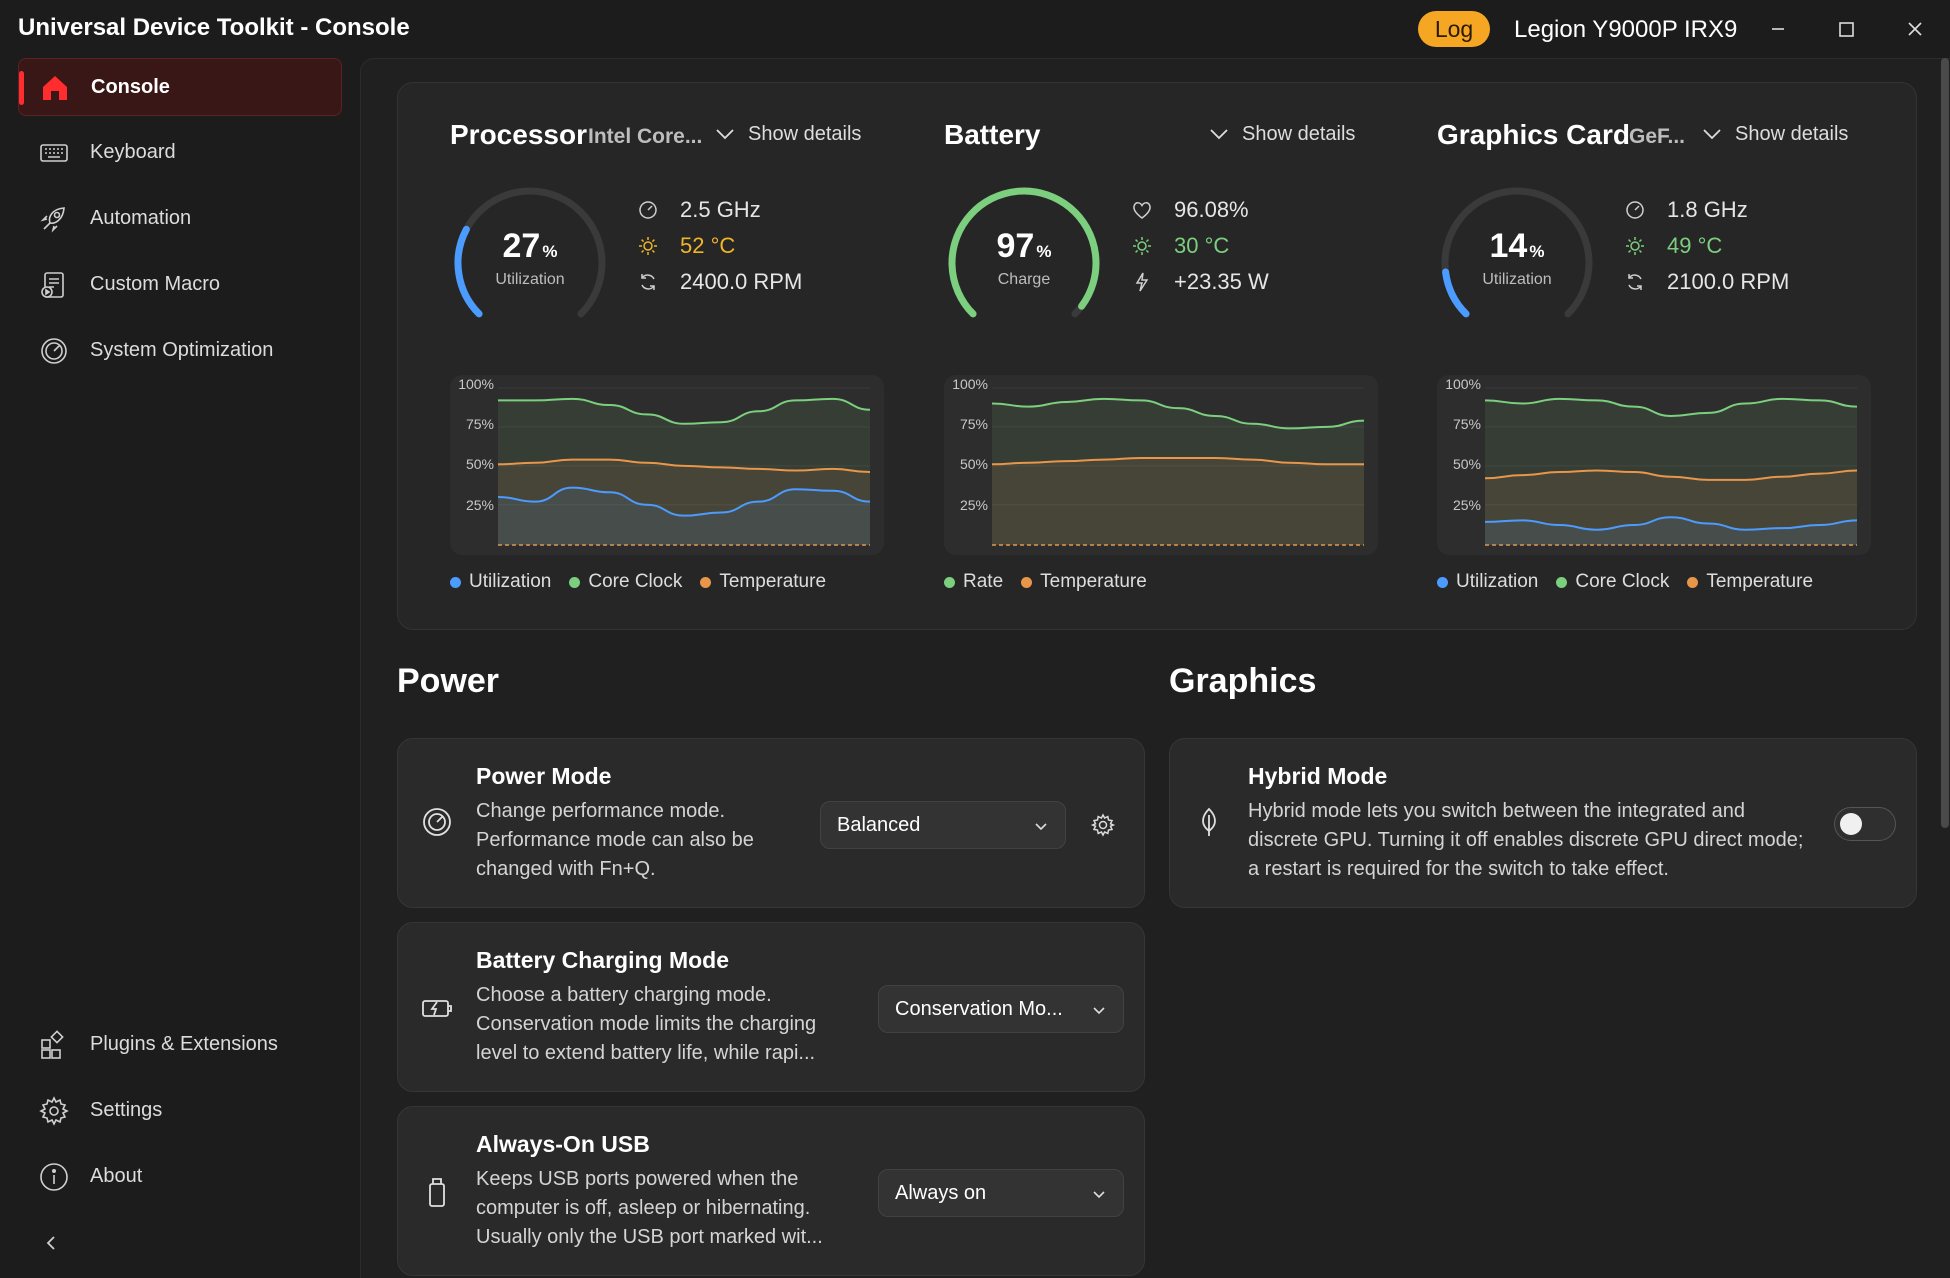 The height and width of the screenshot is (1278, 1950). Describe the element at coordinates (437, 1192) in the screenshot. I see `usb-icon` at that location.